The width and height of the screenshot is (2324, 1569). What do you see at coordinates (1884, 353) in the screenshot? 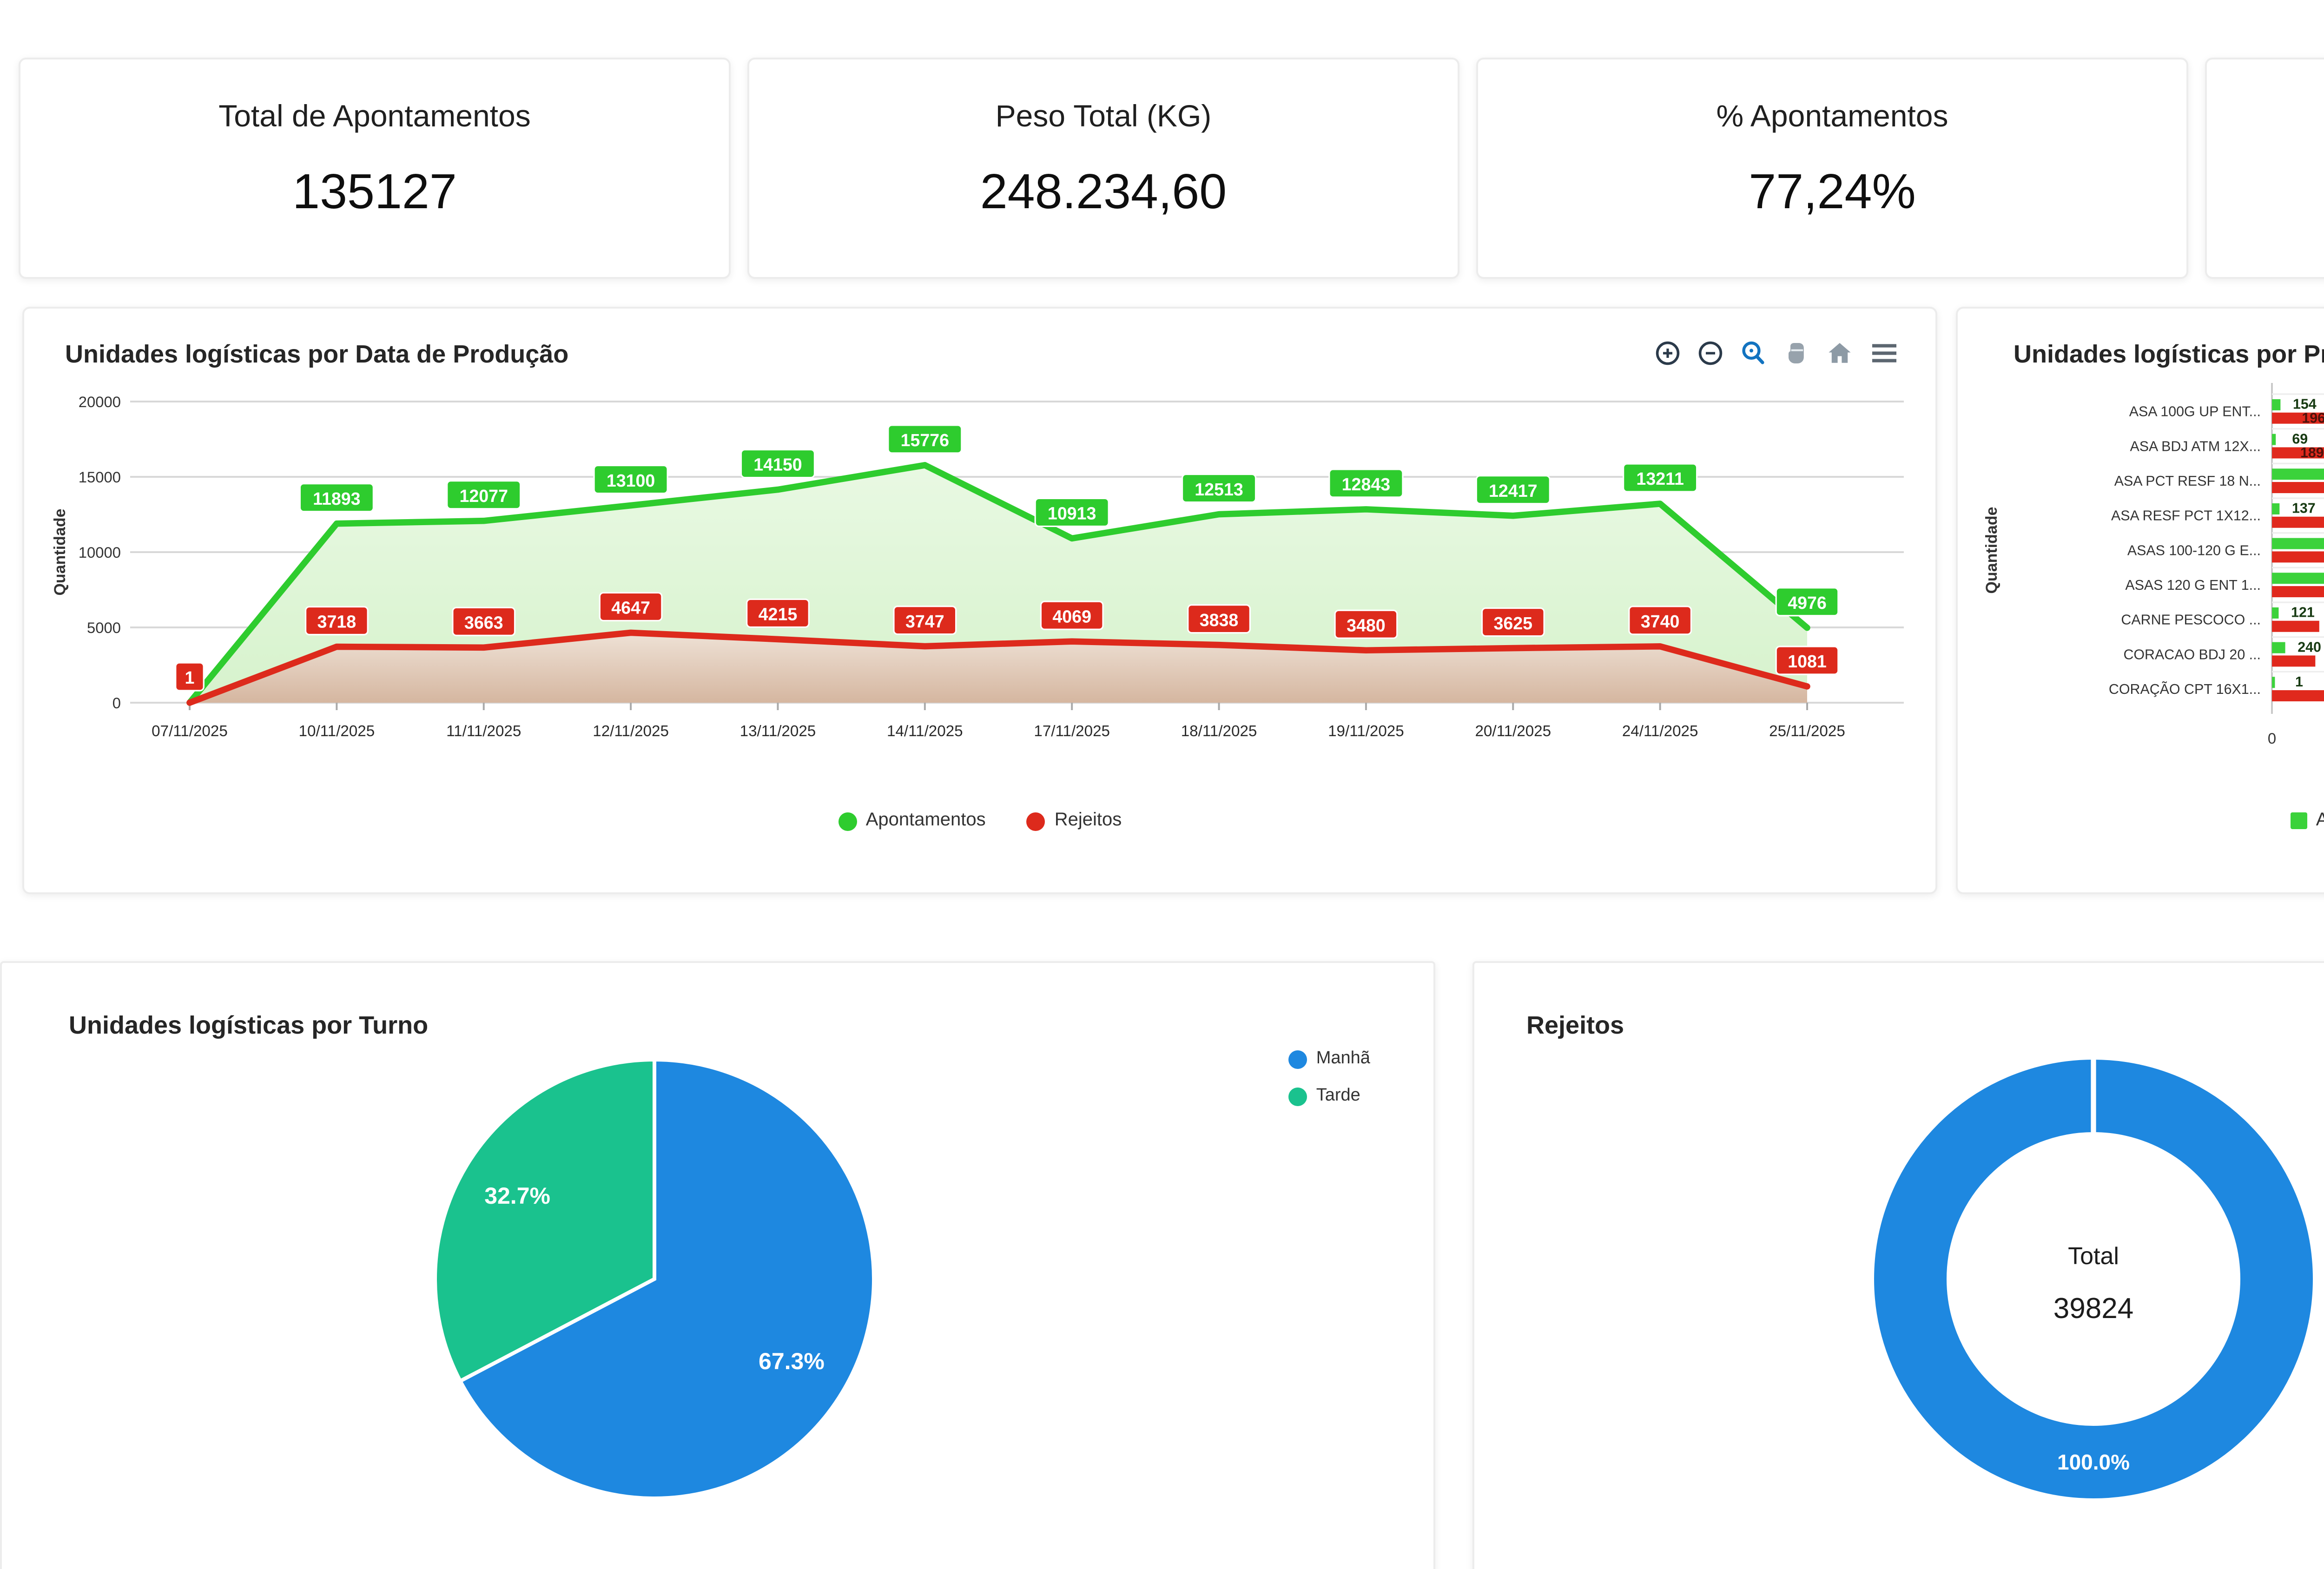
I see `menu-icon` at bounding box center [1884, 353].